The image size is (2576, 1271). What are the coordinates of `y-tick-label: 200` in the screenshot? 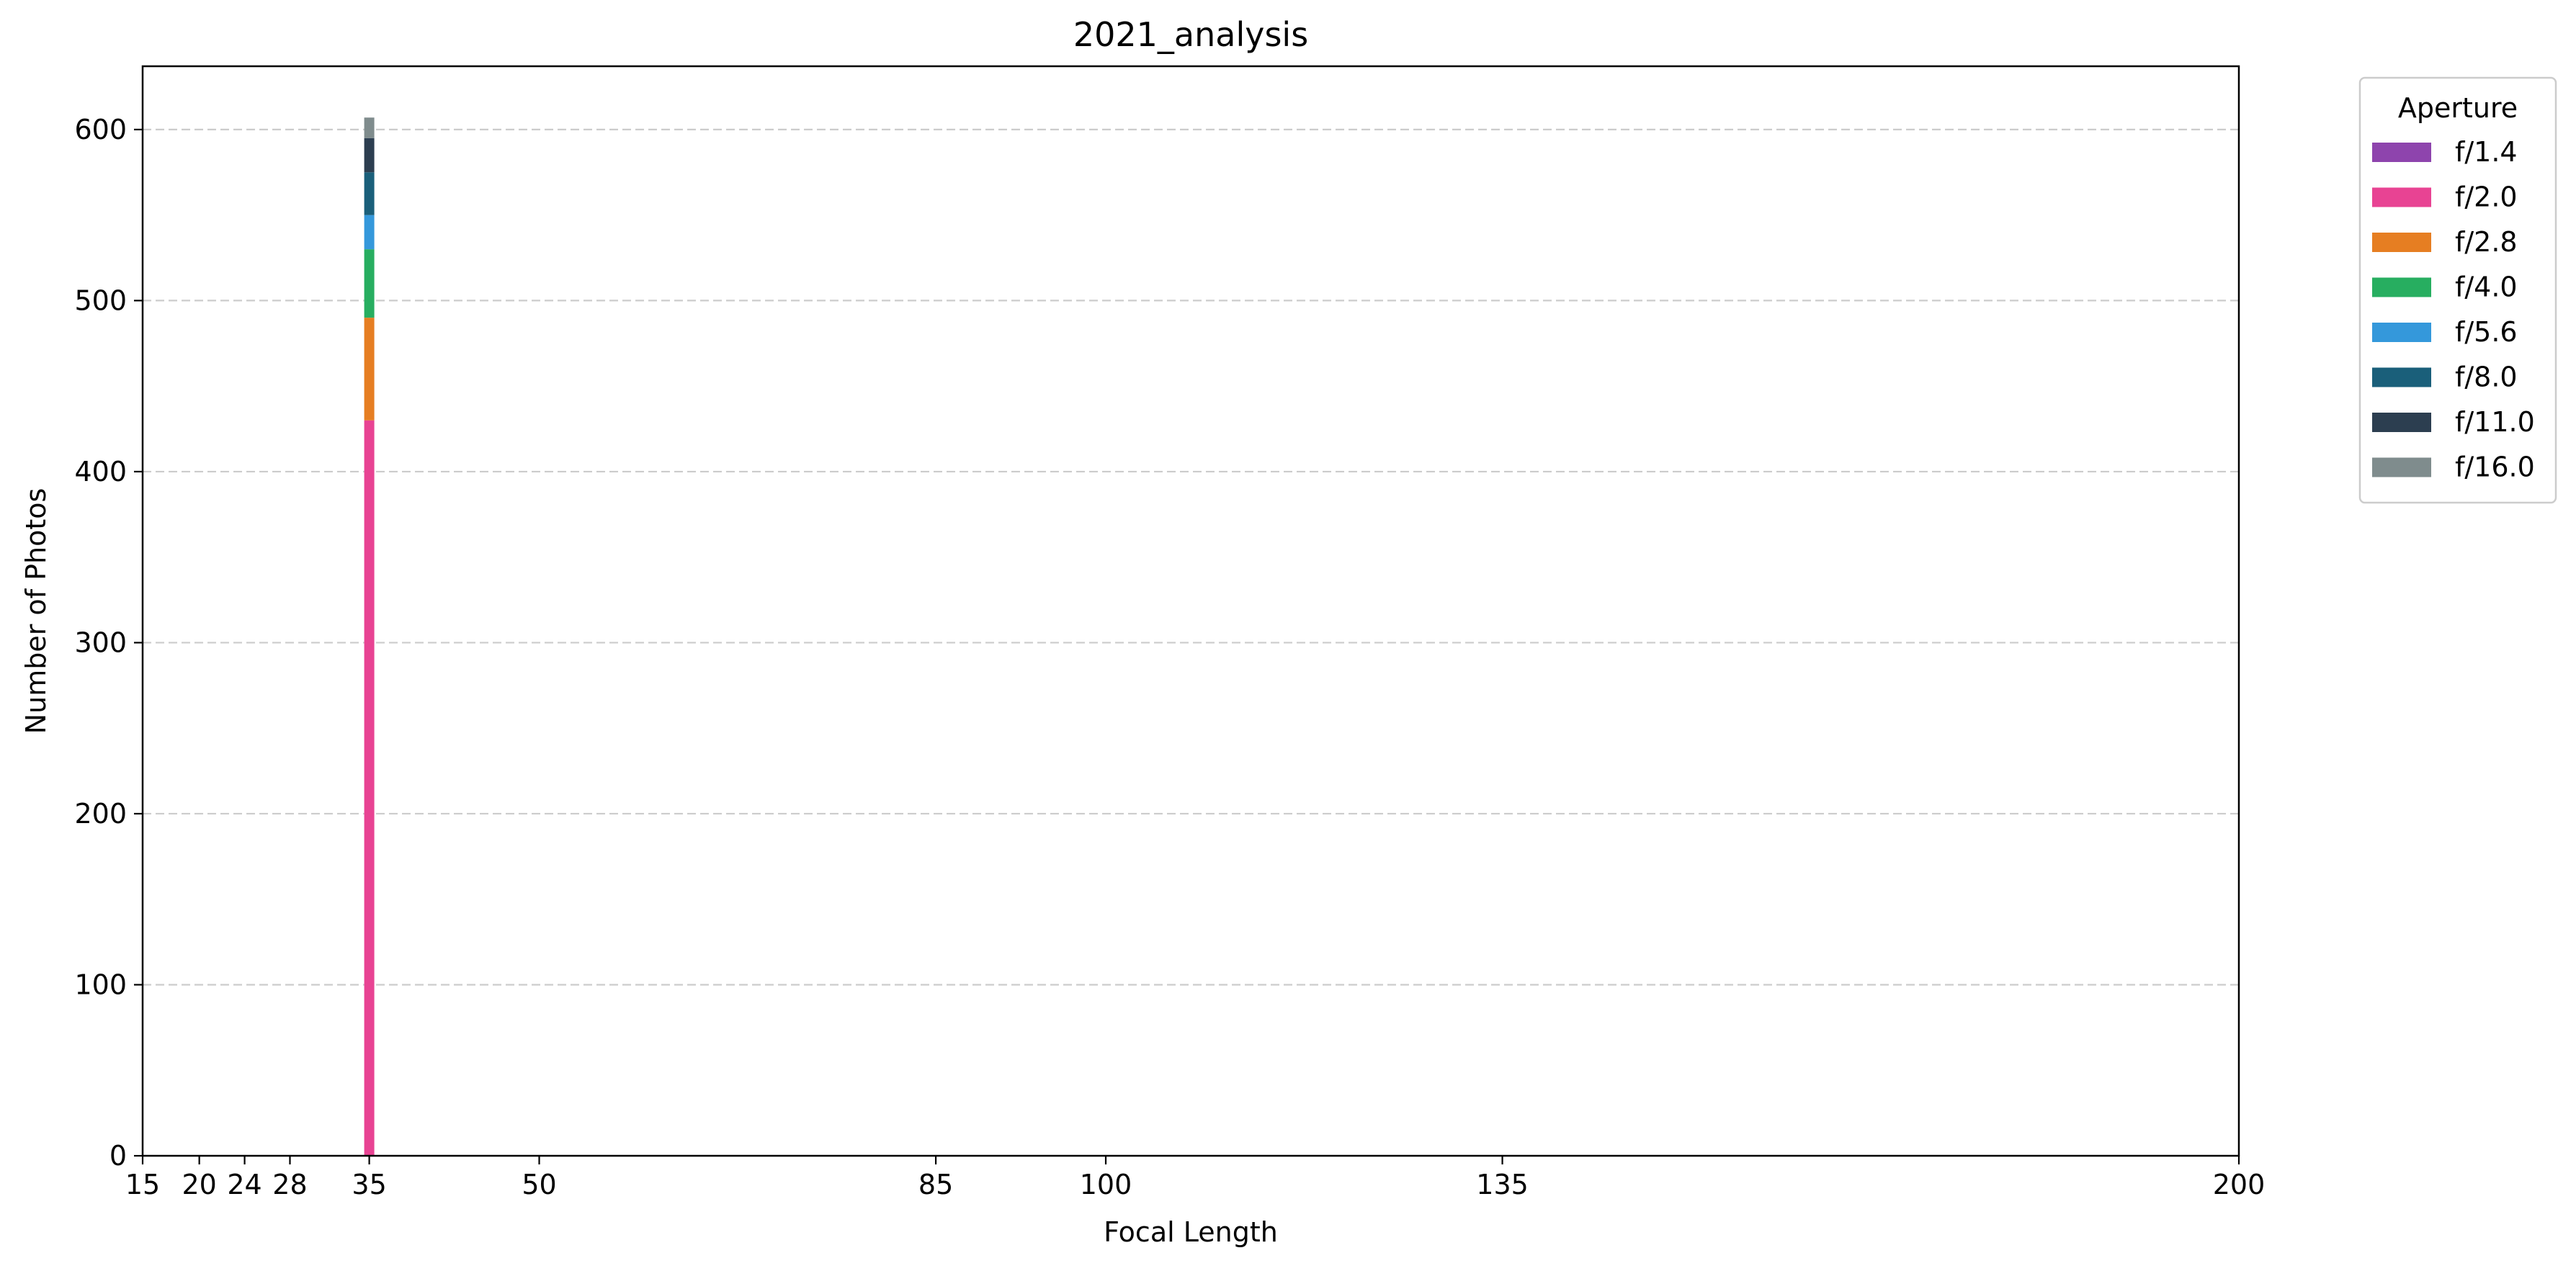 It's located at (100, 814).